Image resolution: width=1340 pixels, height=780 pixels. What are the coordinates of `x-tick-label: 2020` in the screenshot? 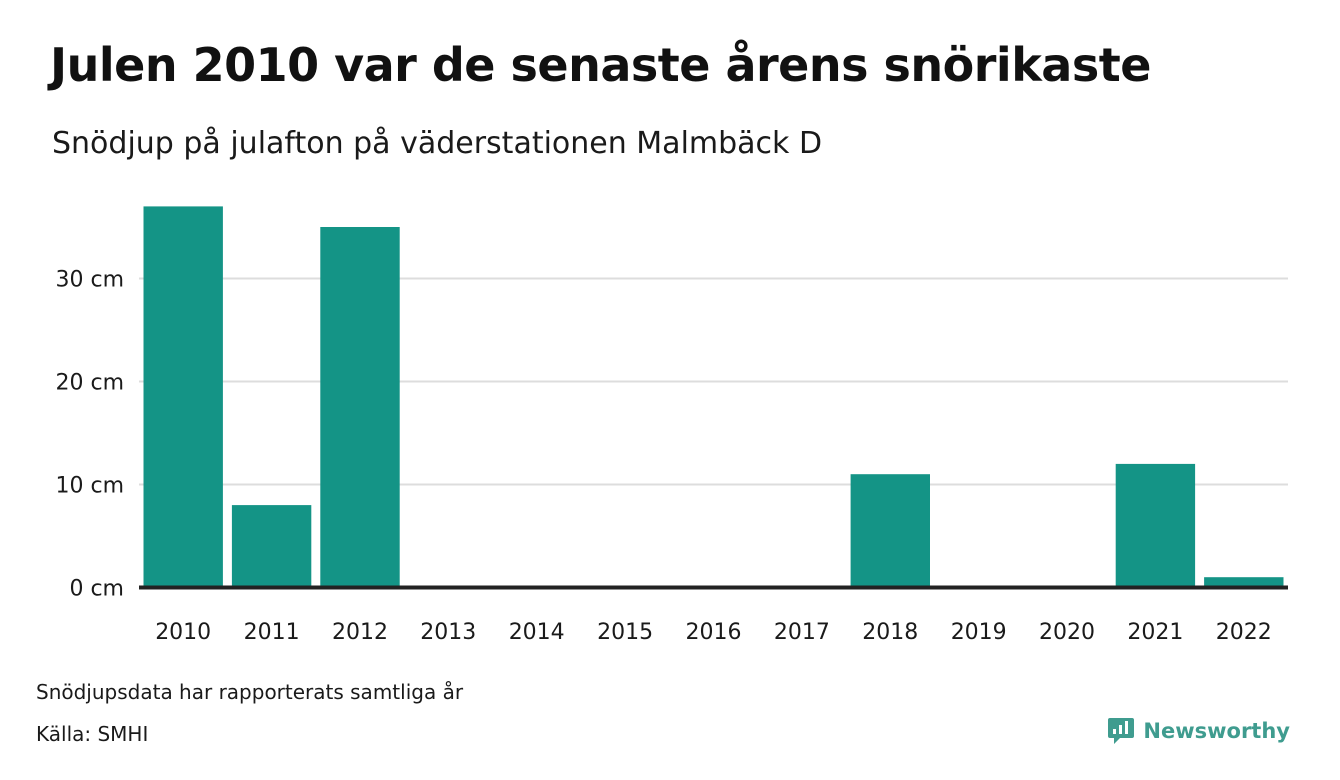 It's located at (1067, 632).